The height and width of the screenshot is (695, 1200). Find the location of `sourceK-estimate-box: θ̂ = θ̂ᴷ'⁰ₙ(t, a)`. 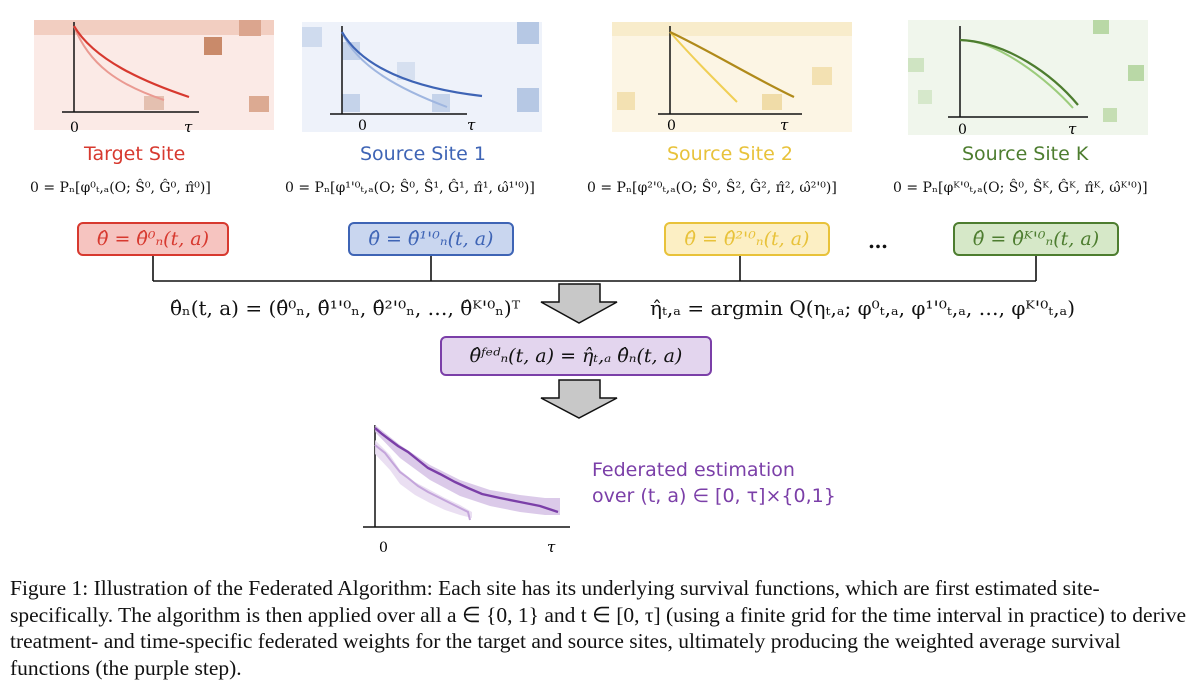

sourceK-estimate-box: θ̂ = θ̂ᴷ'⁰ₙ(t, a) is located at coordinates (1036, 239).